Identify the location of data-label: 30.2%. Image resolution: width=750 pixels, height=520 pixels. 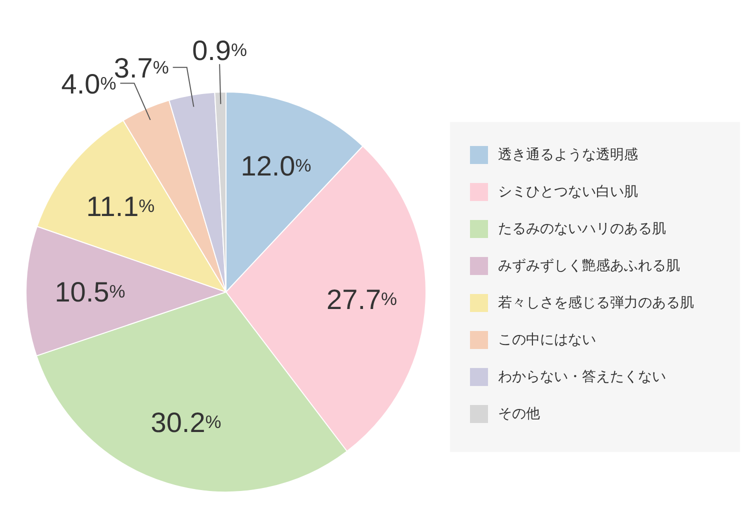
(186, 422).